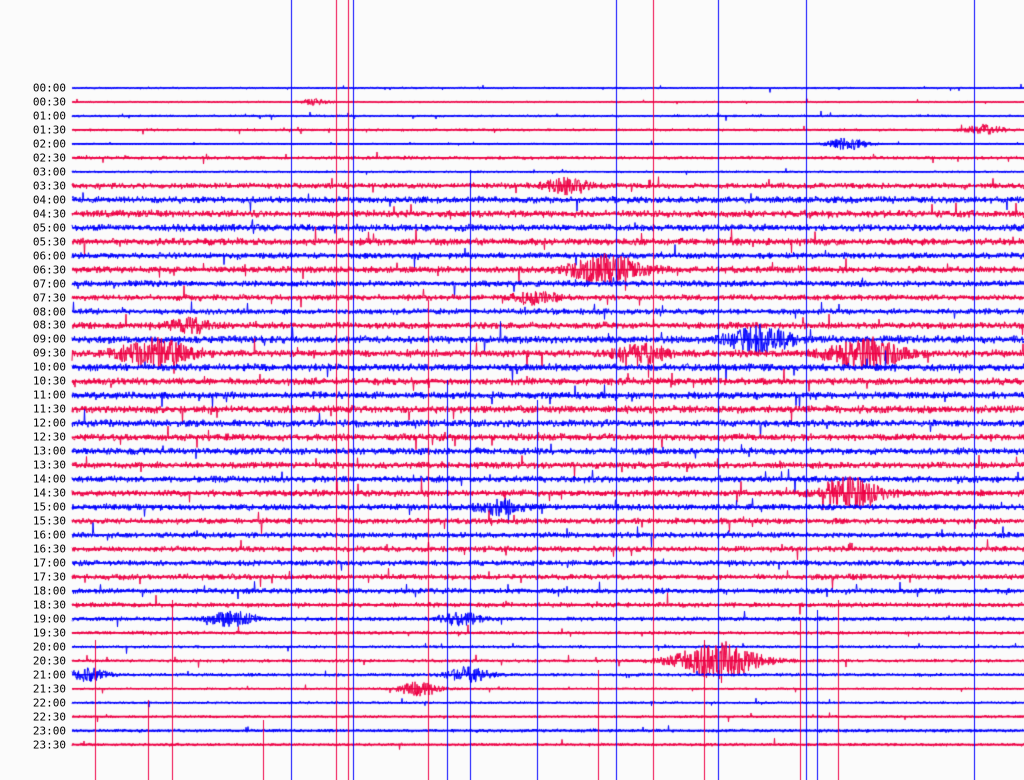 The width and height of the screenshot is (1024, 780). I want to click on time-tick-label: 20:00, so click(49, 647).